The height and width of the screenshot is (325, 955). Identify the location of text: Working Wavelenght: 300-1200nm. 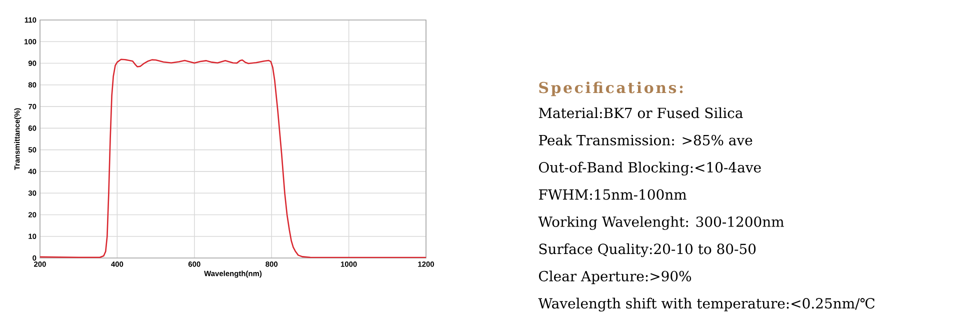
(661, 223).